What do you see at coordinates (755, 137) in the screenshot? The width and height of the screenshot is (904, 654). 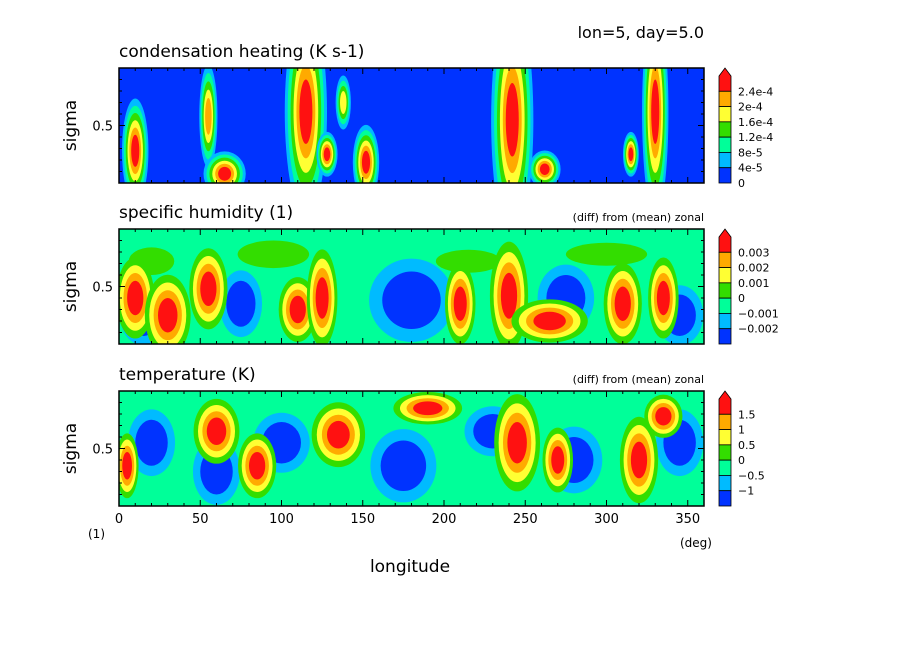 I see `colorbar-label: 1.2e-4` at bounding box center [755, 137].